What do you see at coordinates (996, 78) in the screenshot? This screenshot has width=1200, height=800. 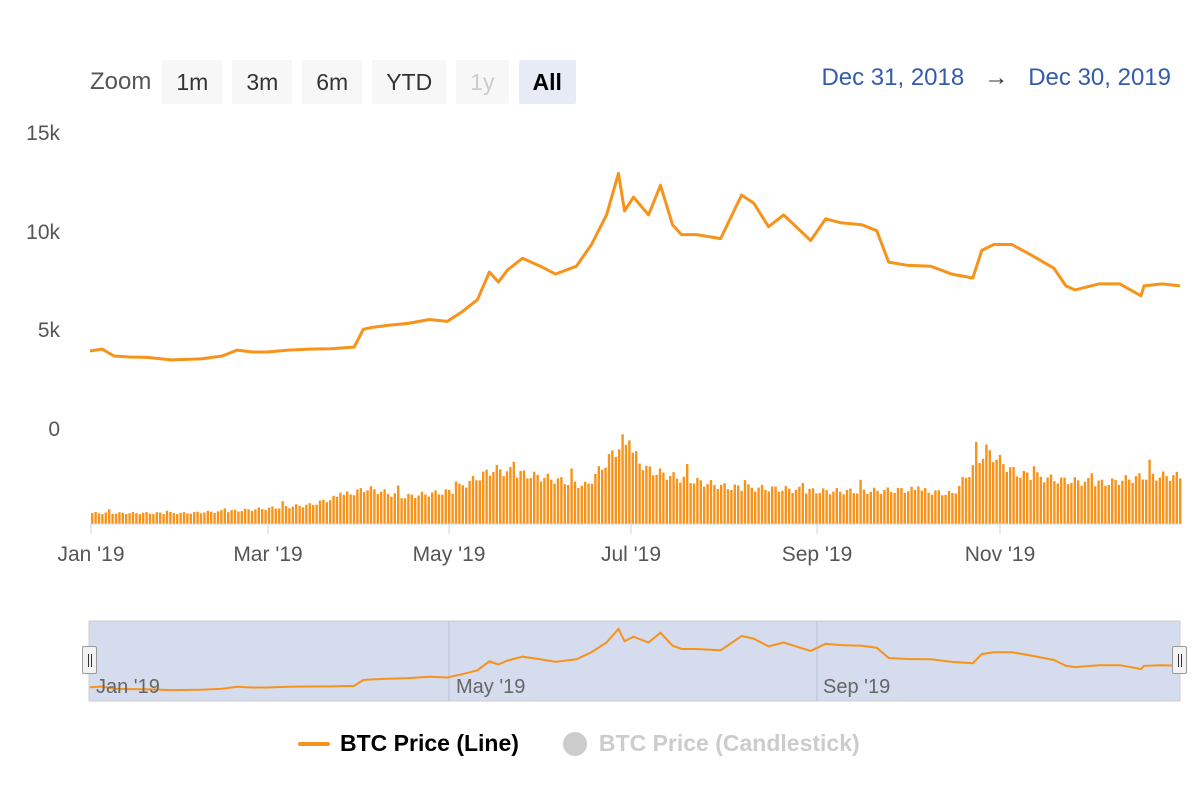 I see `date-range: Dec 31, 2018 → Dec 30, 2019` at bounding box center [996, 78].